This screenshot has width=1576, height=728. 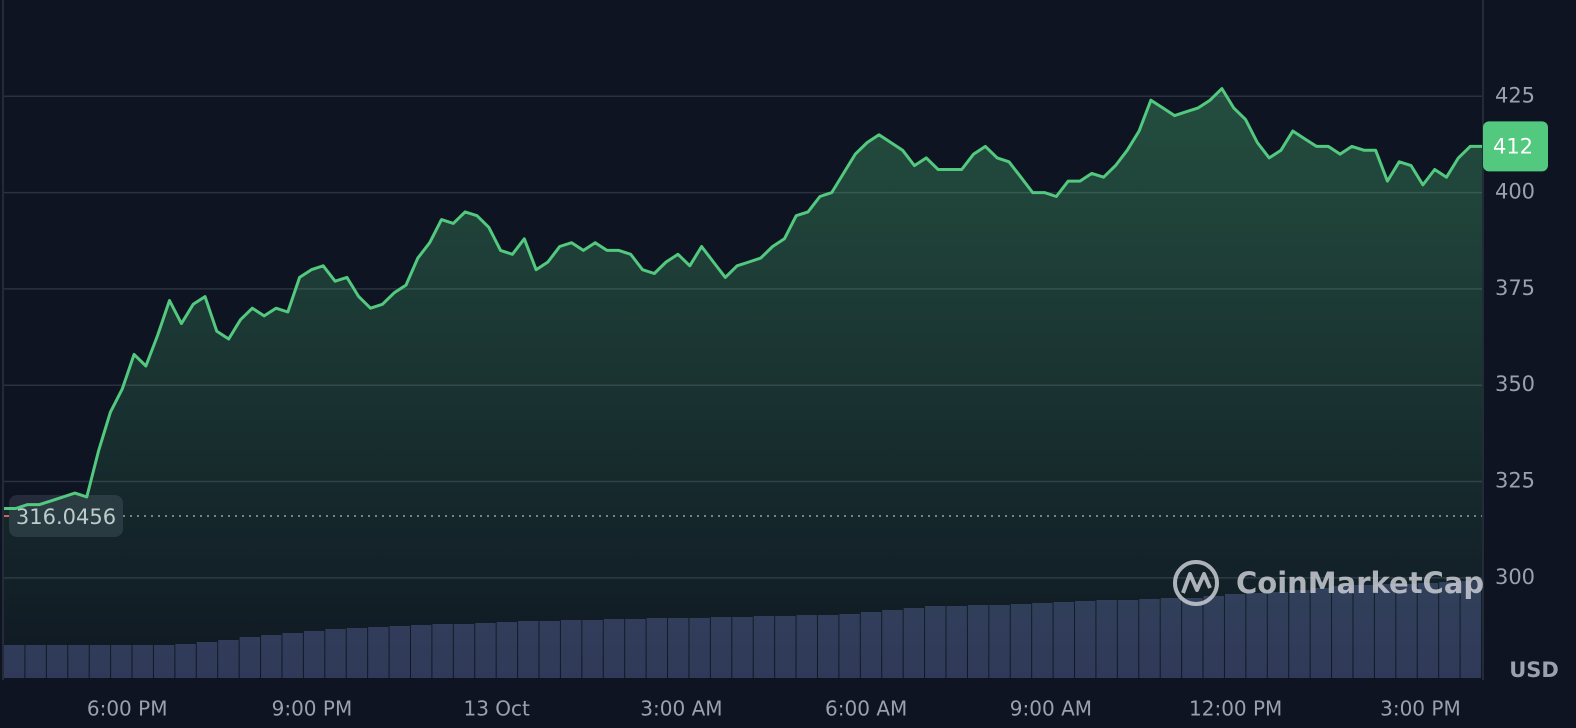 I want to click on y-tick-label: 325, so click(x=1515, y=481).